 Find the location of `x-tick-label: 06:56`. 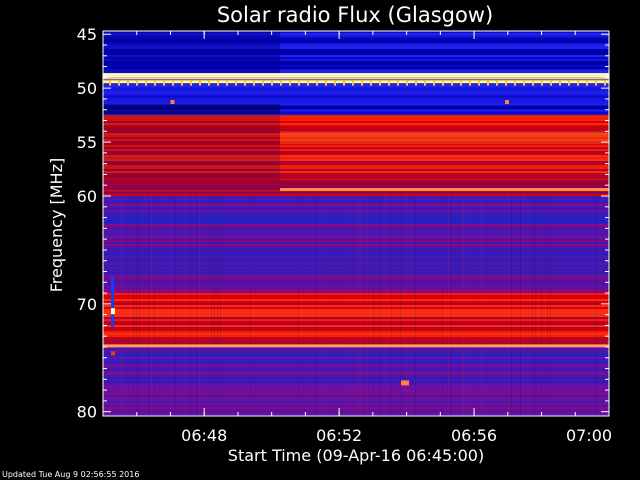

x-tick-label: 06:56 is located at coordinates (474, 435).